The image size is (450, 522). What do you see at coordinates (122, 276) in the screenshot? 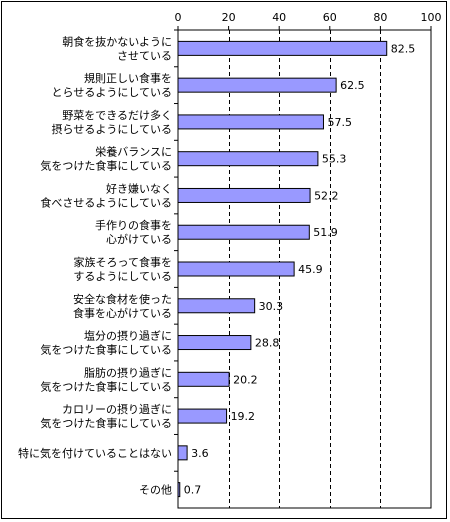
I see `category-label: するようにしている` at bounding box center [122, 276].